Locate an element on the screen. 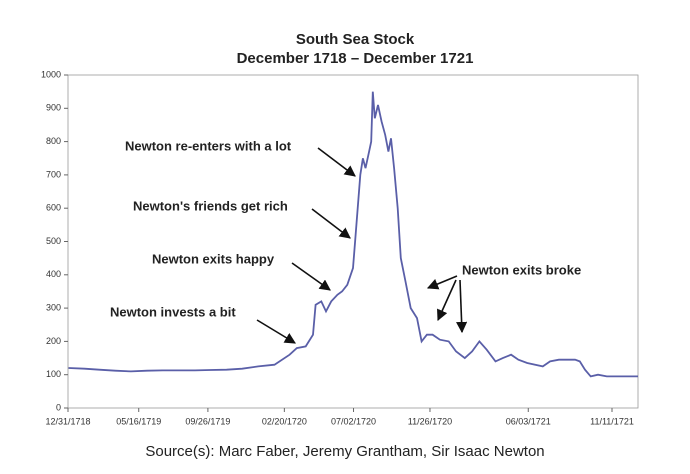 This screenshot has width=690, height=474. annotation: Newton exits happy is located at coordinates (213, 258).